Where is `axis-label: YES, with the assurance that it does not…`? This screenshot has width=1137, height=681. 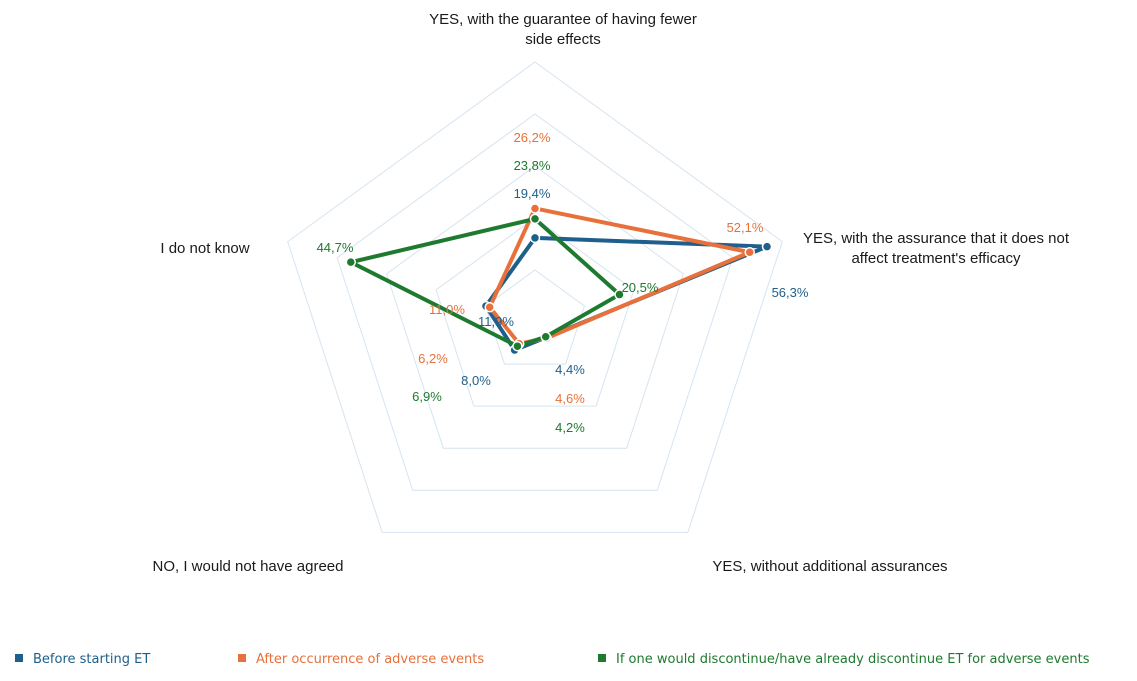 axis-label: YES, with the assurance that it does not… is located at coordinates (936, 248).